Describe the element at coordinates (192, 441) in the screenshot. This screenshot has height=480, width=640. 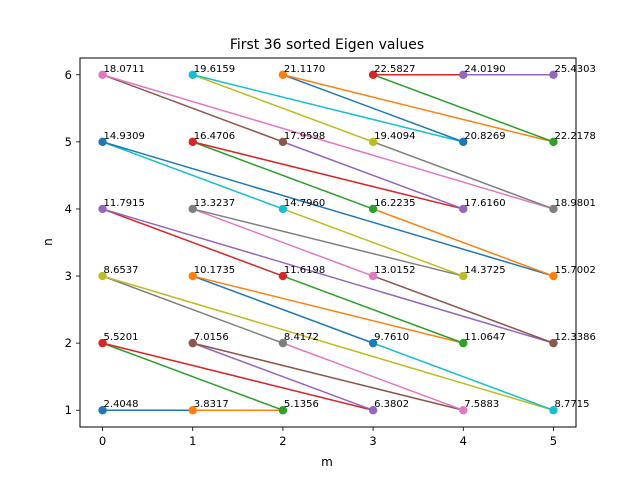
I see `x-tick-label: 1` at that location.